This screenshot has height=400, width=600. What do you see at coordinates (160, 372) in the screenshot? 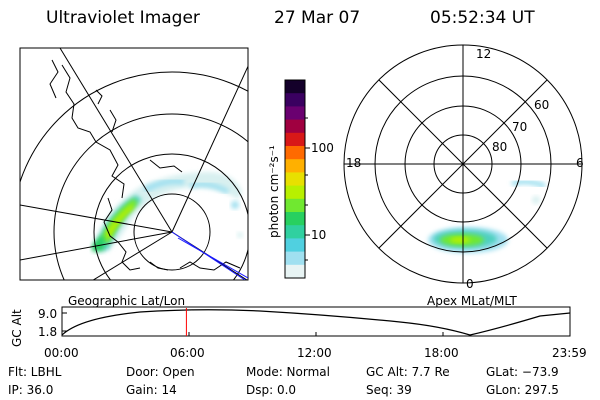
I see `door-readout: Door: Open` at bounding box center [160, 372].